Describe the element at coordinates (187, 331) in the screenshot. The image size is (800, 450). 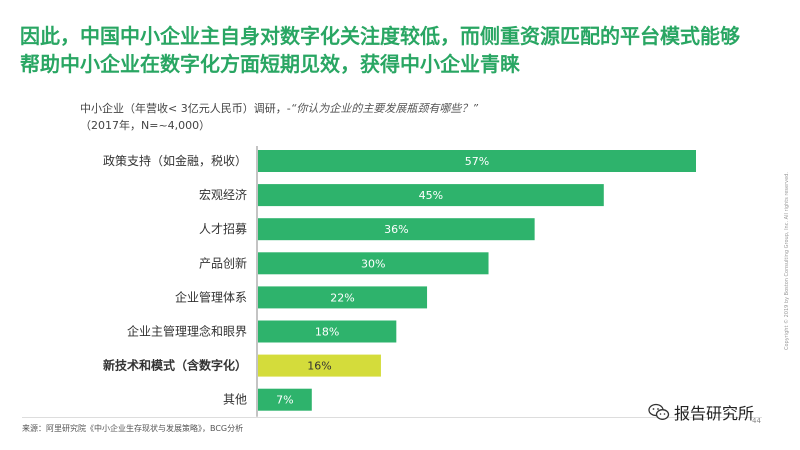
I see `category-label-5: 企业主管理理念和眼界` at that location.